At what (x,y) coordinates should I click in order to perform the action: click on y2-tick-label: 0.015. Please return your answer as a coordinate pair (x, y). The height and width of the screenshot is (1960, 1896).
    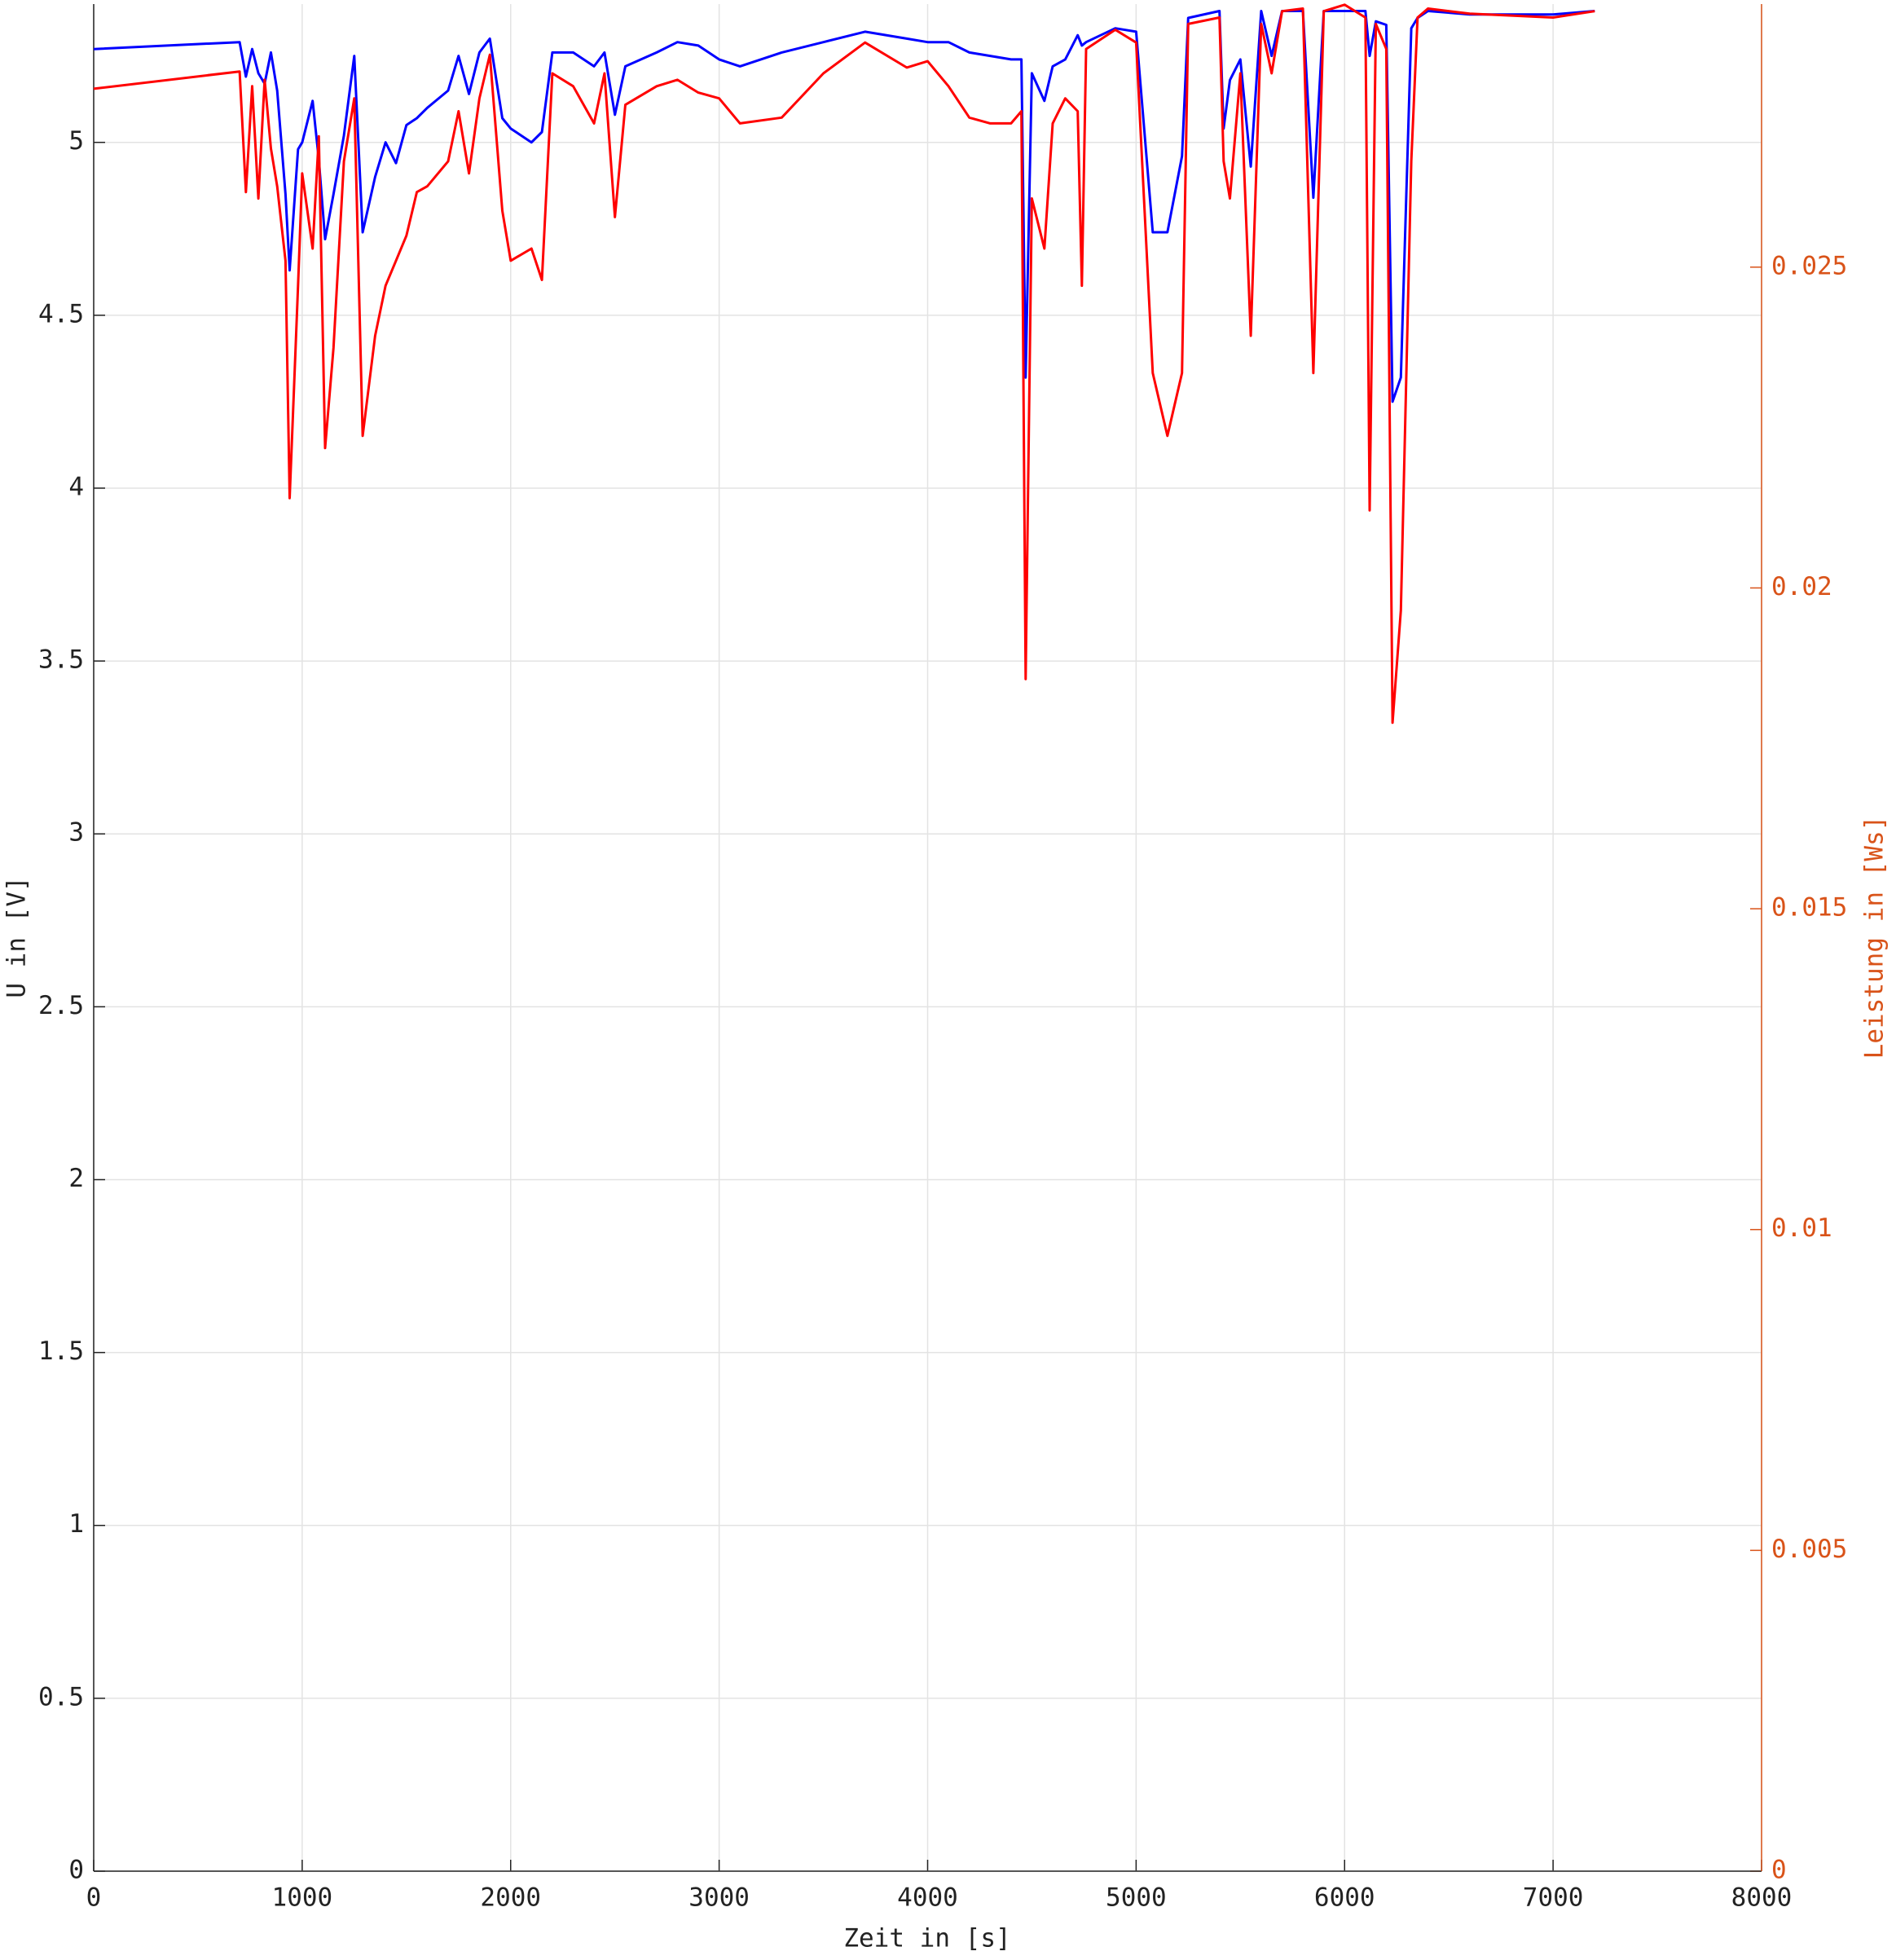
    Looking at the image, I should click on (1809, 908).